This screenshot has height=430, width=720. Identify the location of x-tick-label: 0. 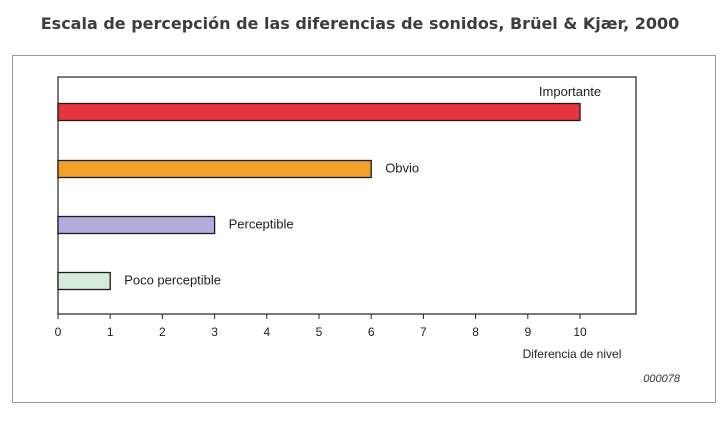
(58, 332).